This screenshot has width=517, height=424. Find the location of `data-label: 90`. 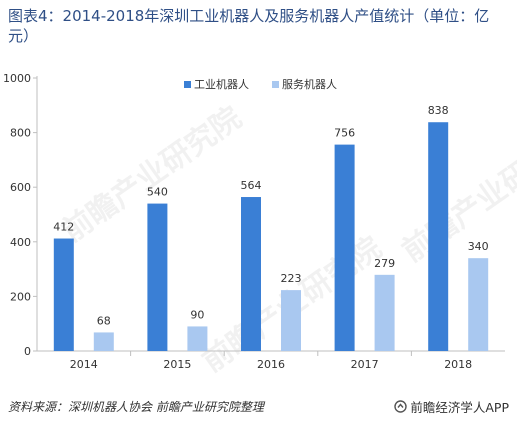

data-label: 90 is located at coordinates (197, 314).